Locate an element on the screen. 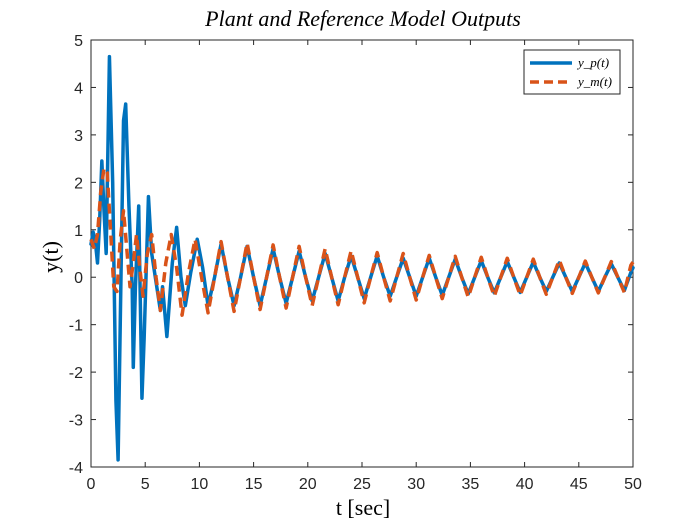 The width and height of the screenshot is (700, 525). y-tick-label: -2 is located at coordinates (76, 373).